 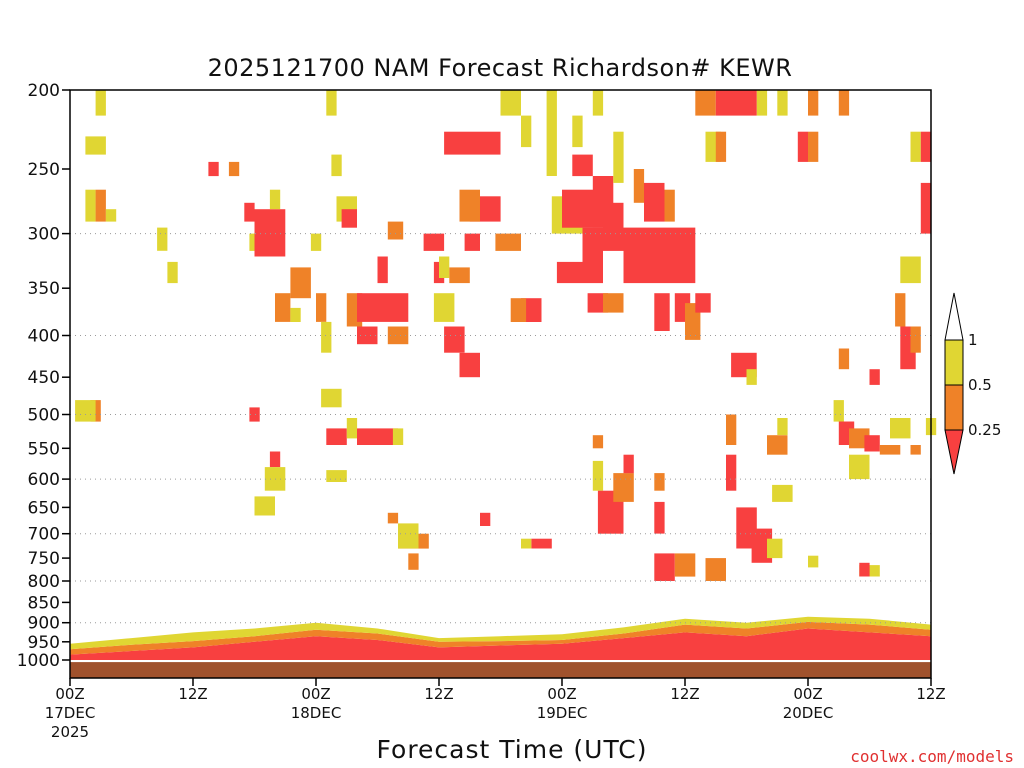 I want to click on colorbar-top-arrow, so click(x=954, y=316).